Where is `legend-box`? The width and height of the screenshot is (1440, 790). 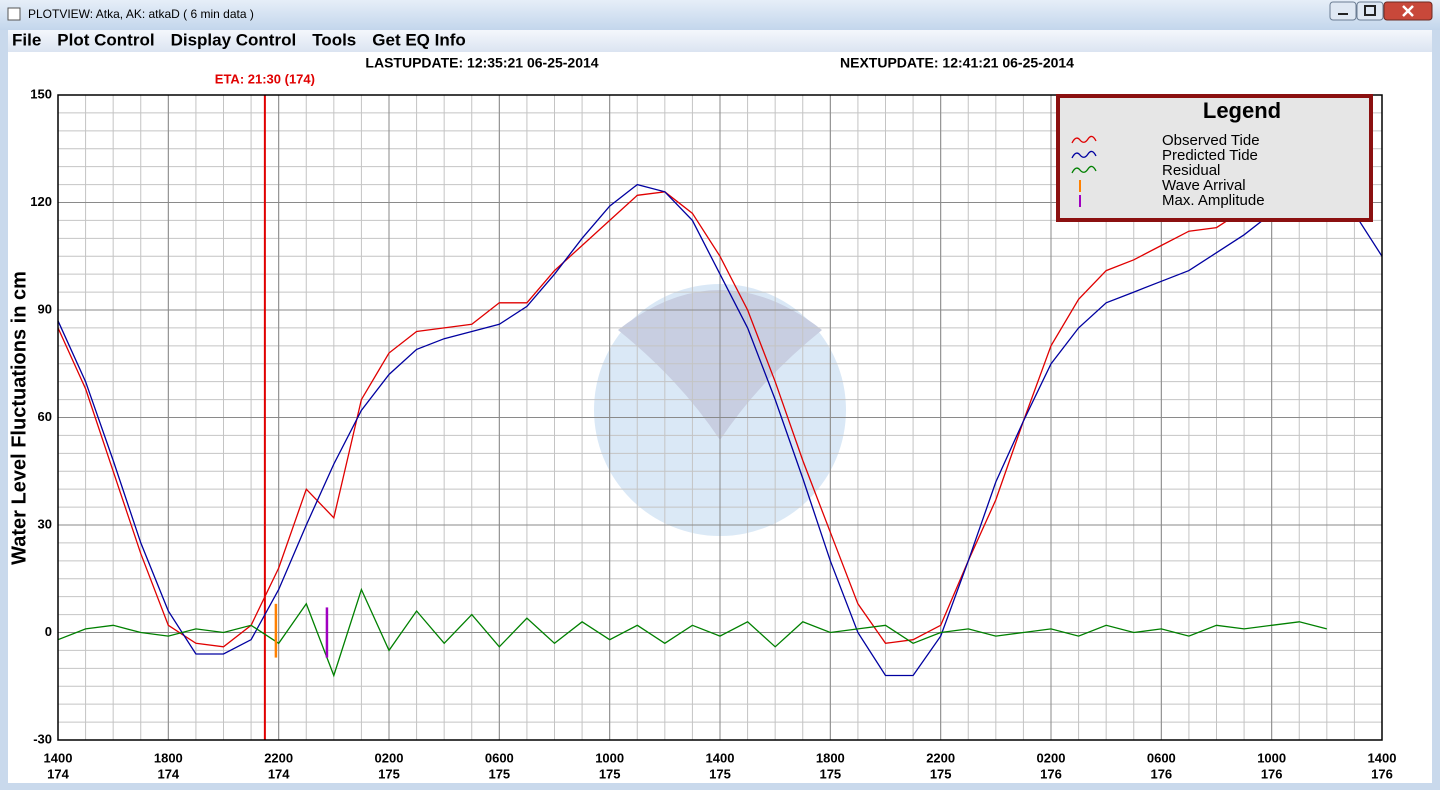
legend-box is located at coordinates (1214, 158).